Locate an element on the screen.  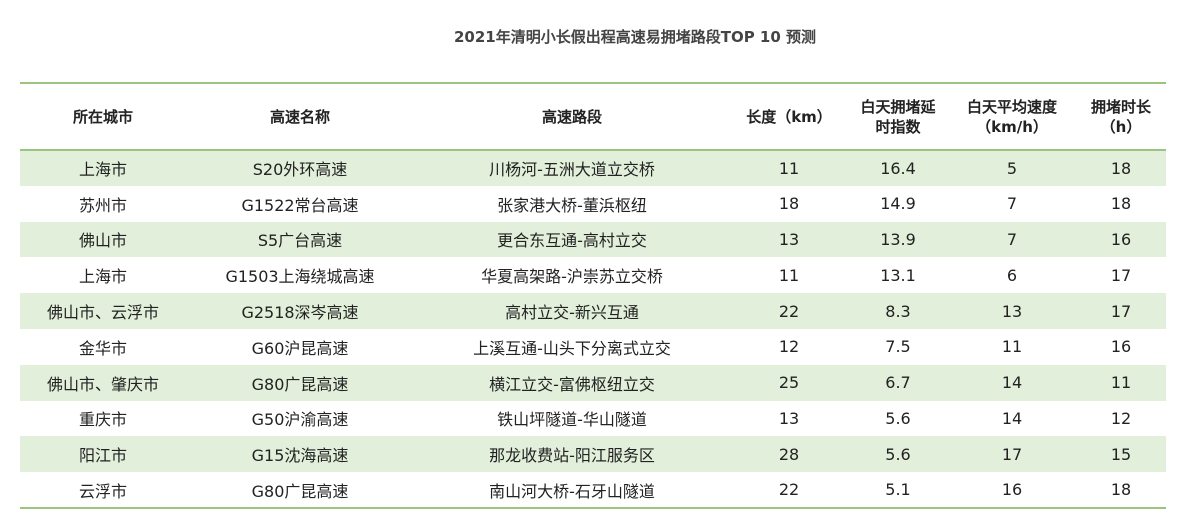
table-cell: G60沪昆高速 is located at coordinates (300, 348).